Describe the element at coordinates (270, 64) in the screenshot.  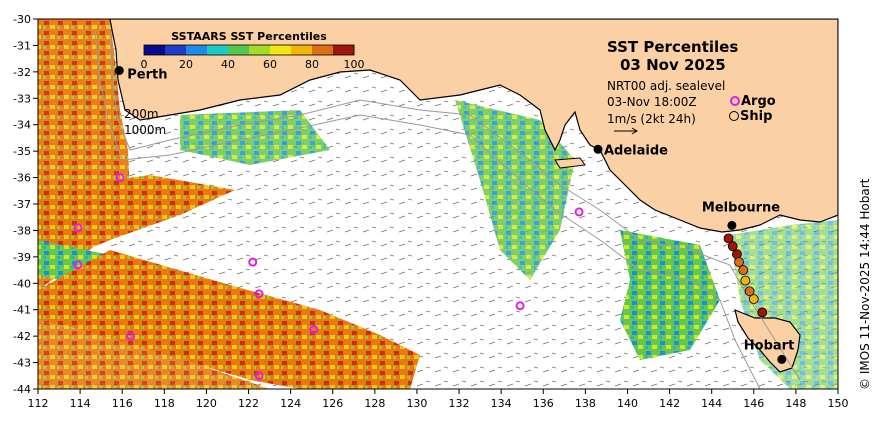
I see `colorbar-tick-label: 60` at that location.